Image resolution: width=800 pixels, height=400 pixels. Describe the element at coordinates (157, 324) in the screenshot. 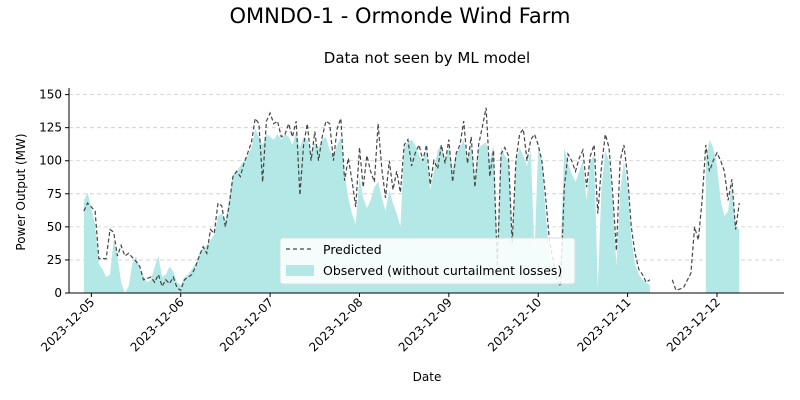

I see `x-tick-label-2023-12-06: 2023-12-06` at that location.